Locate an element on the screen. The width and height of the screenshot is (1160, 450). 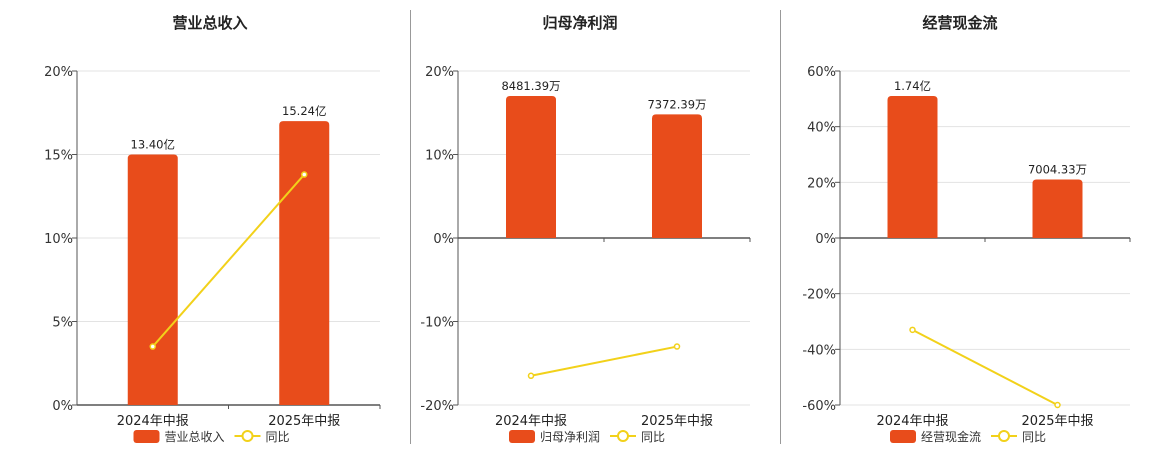
bar-data-label: 7004.33万 is located at coordinates (1057, 170).